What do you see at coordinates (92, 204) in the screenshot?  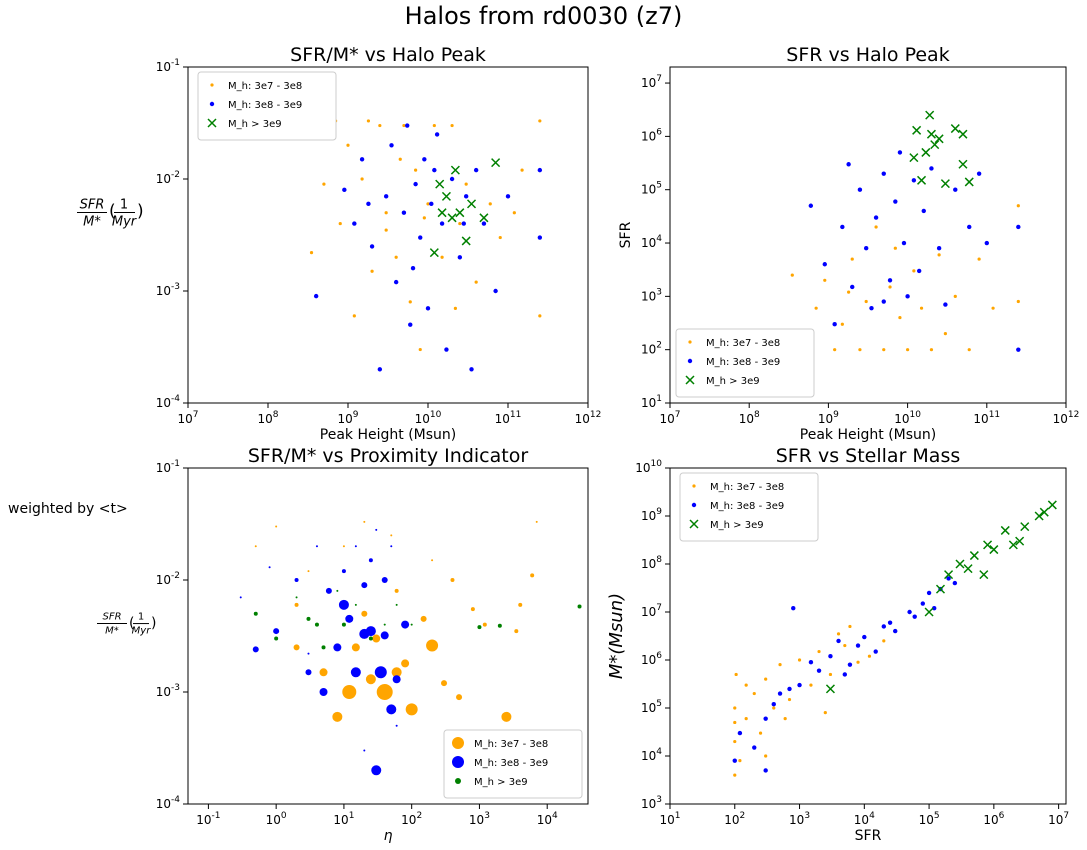 I see `svg-text: SFR` at bounding box center [92, 204].